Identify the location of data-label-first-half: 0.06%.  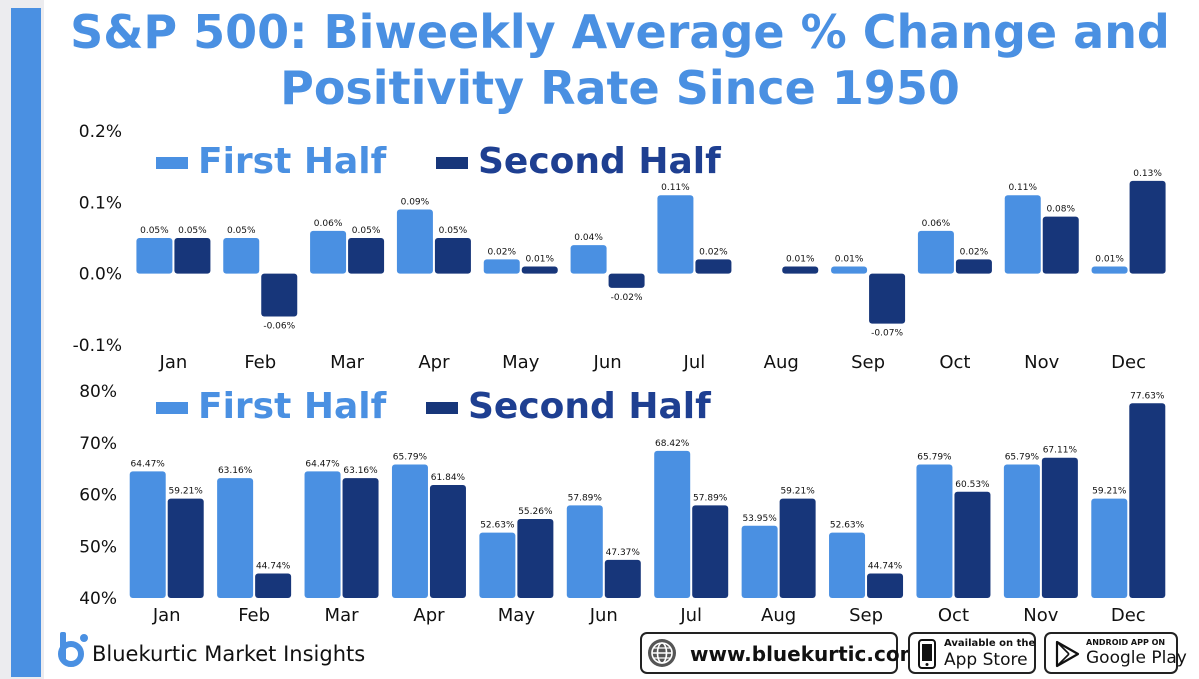
(328, 224).